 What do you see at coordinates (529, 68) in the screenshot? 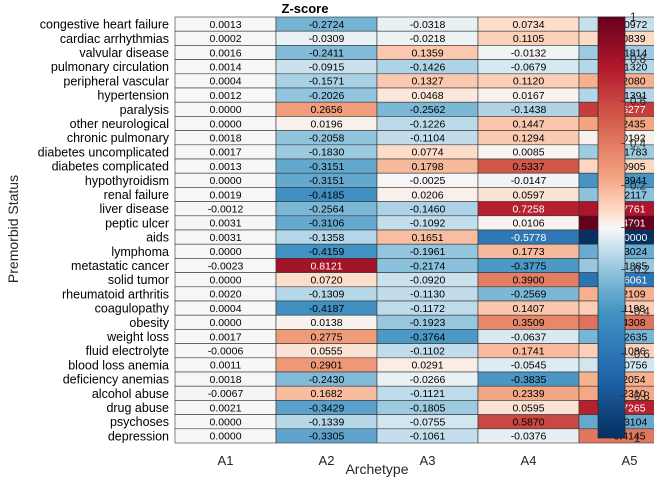
I see `cell-value-label: -0.0679` at bounding box center [529, 68].